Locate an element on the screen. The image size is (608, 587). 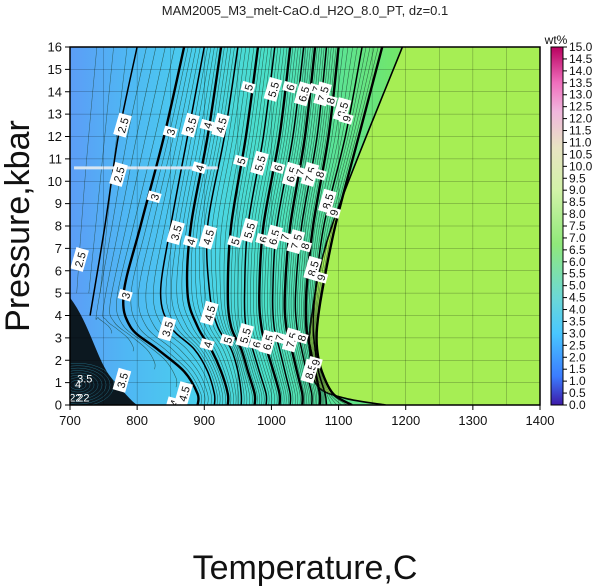
contour-label-5: 5 is located at coordinates (241, 161).